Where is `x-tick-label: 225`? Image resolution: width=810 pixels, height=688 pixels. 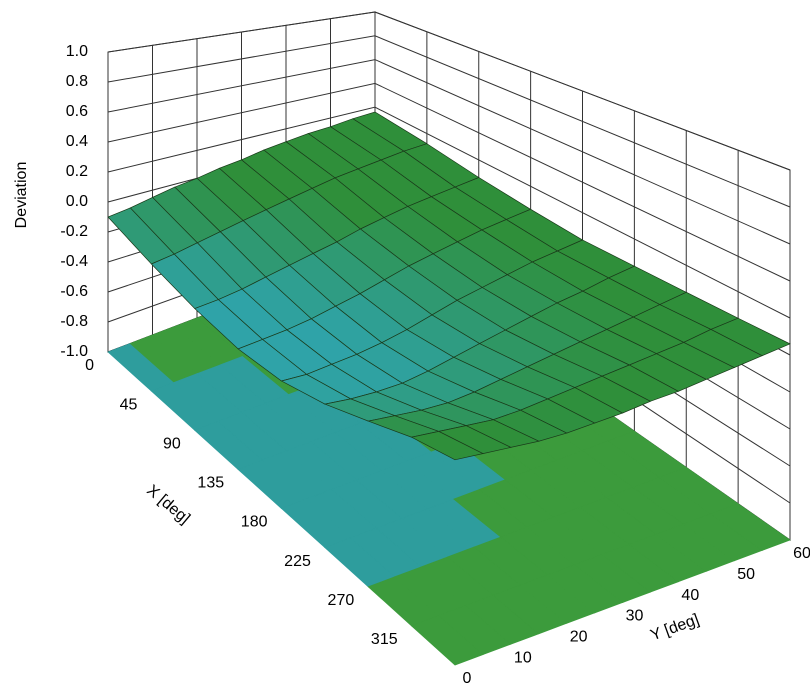 x-tick-label: 225 is located at coordinates (297, 561).